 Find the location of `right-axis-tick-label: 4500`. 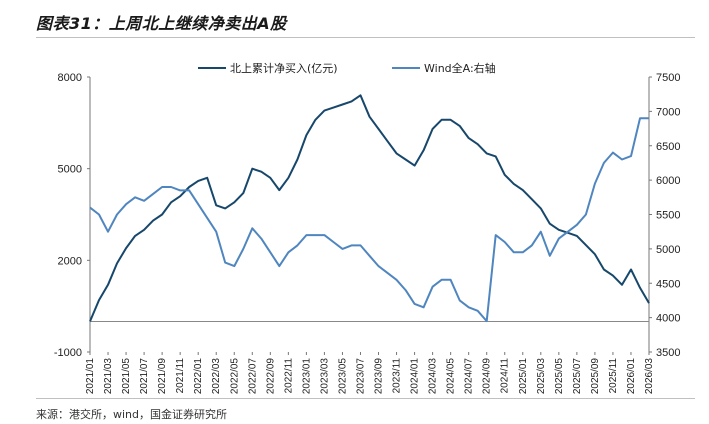

right-axis-tick-label: 4500 is located at coordinates (668, 284).